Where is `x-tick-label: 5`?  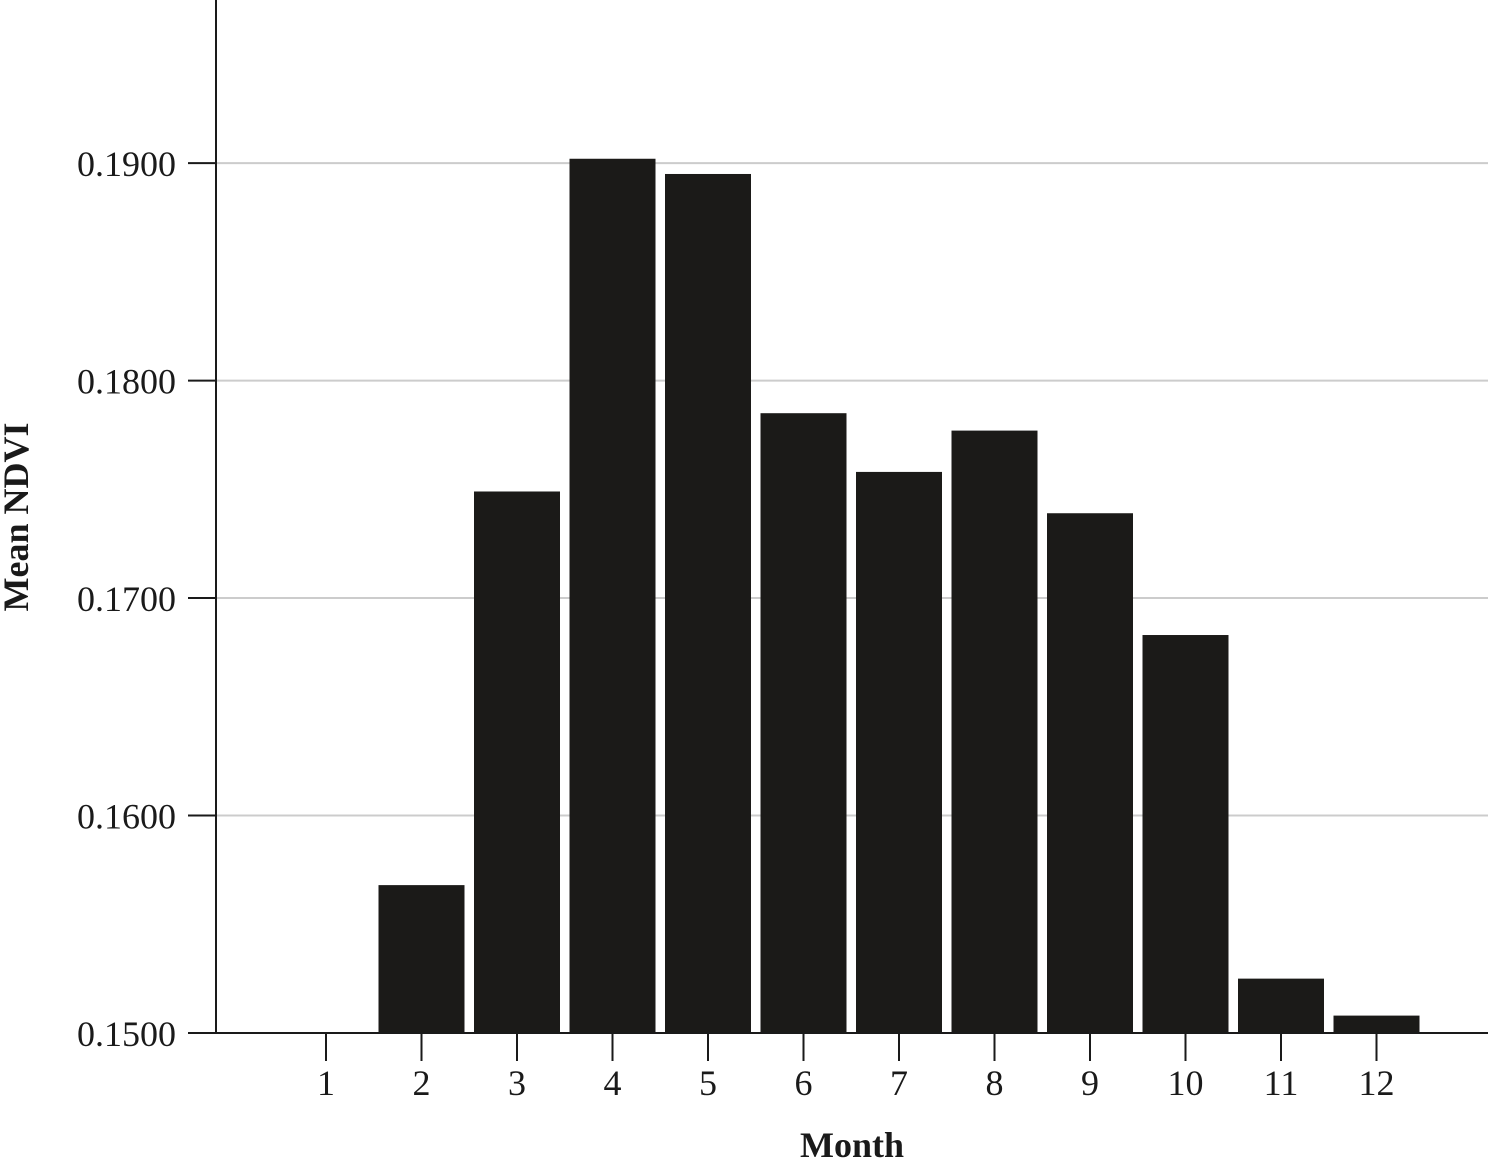 x-tick-label: 5 is located at coordinates (708, 1083).